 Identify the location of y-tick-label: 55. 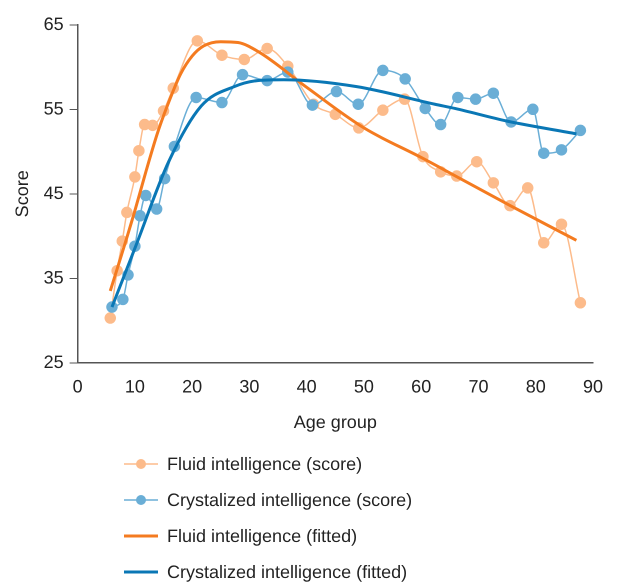
(54, 108).